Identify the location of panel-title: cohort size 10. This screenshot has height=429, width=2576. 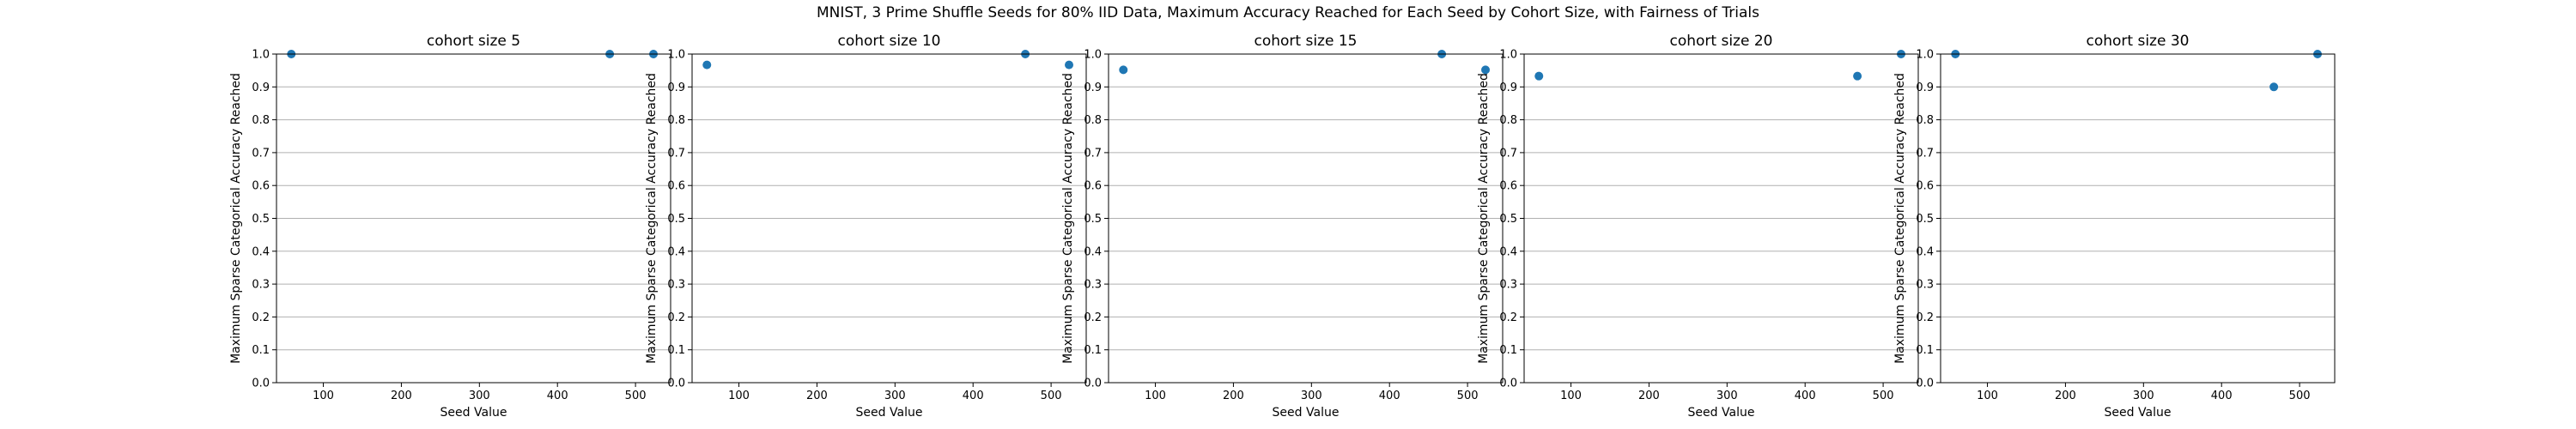
(889, 41).